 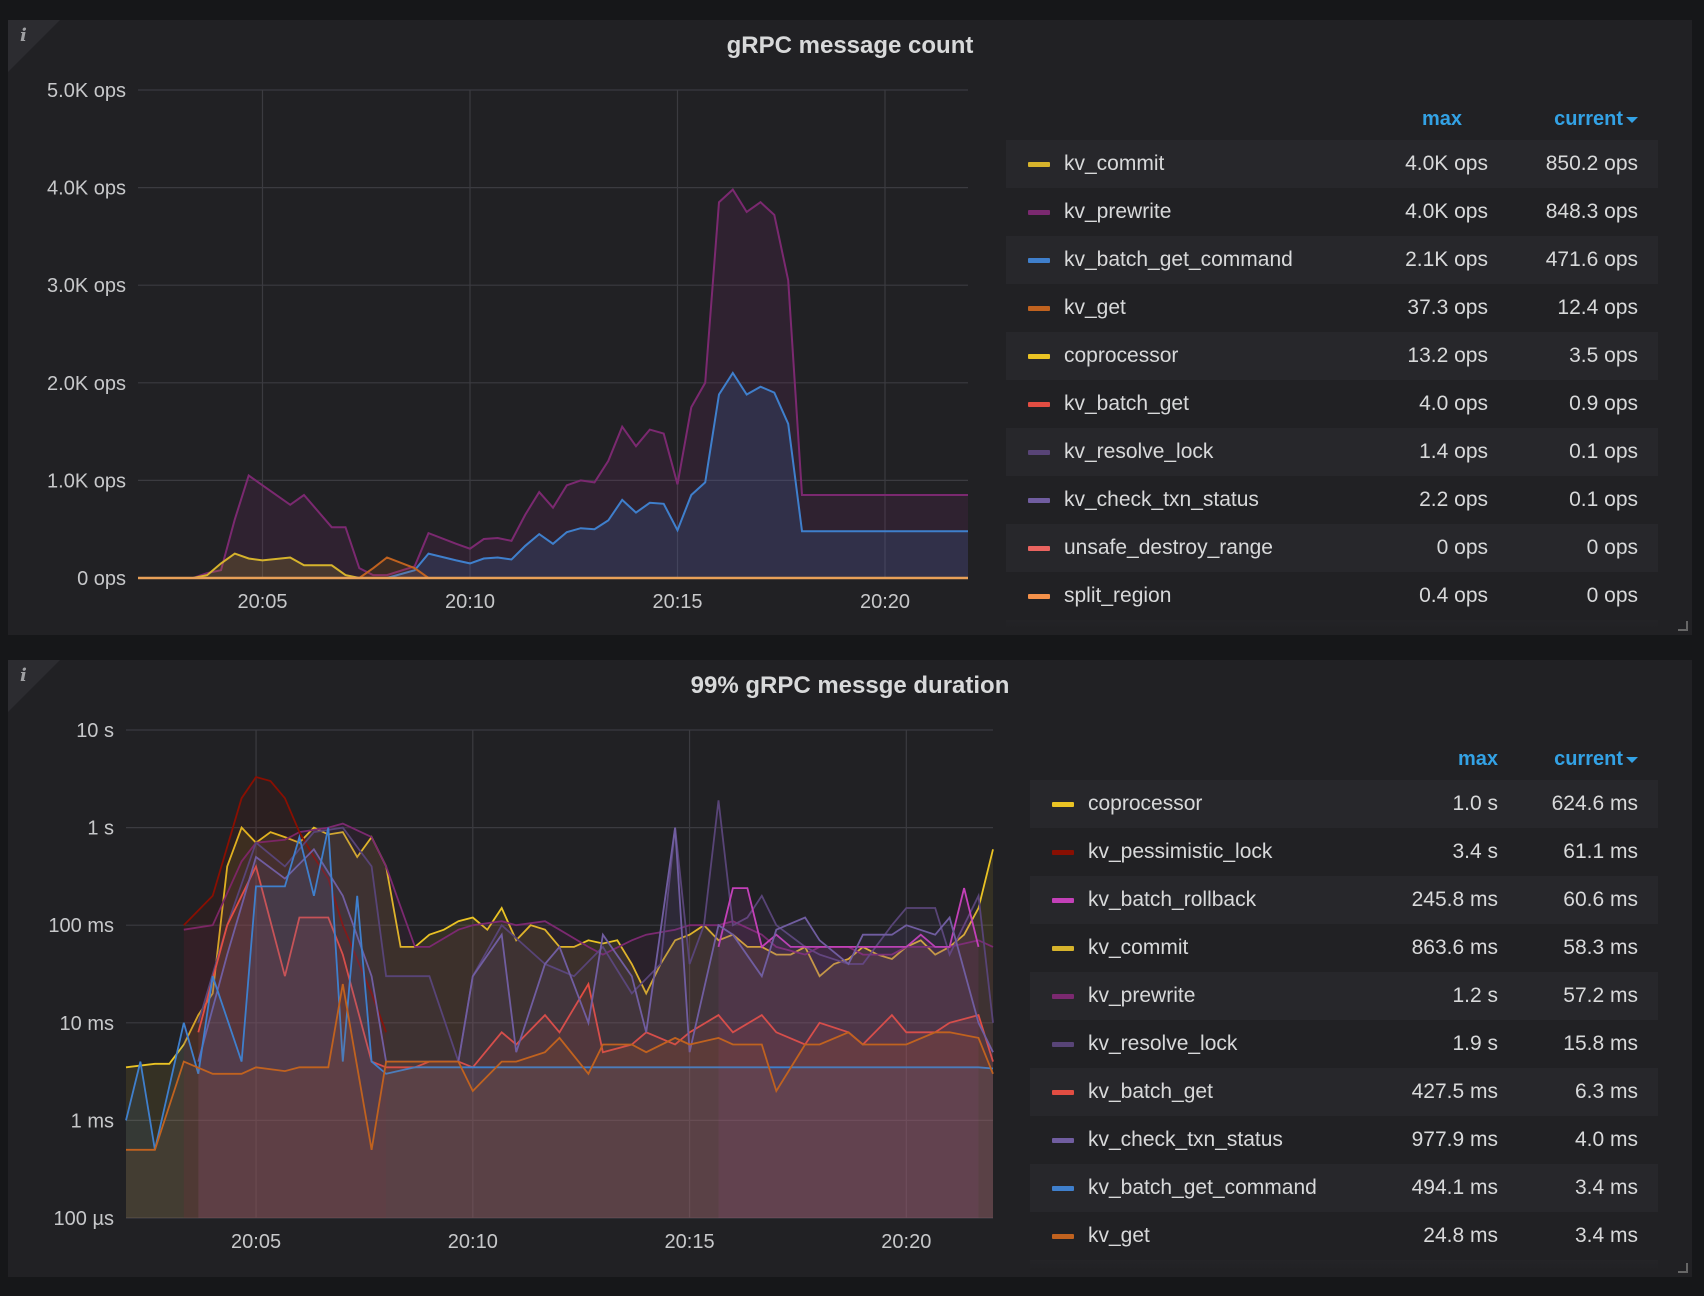 I want to click on series-line-kv_check_txn_status, so click(x=595, y=945).